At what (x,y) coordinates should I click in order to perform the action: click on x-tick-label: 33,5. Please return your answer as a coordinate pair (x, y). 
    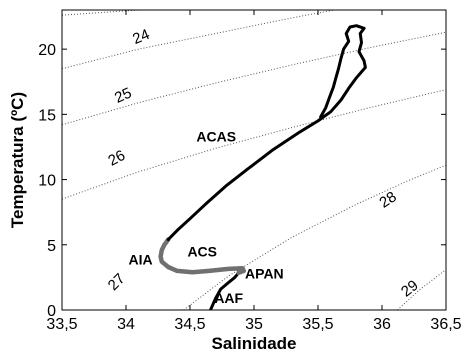
    Looking at the image, I should click on (61, 324).